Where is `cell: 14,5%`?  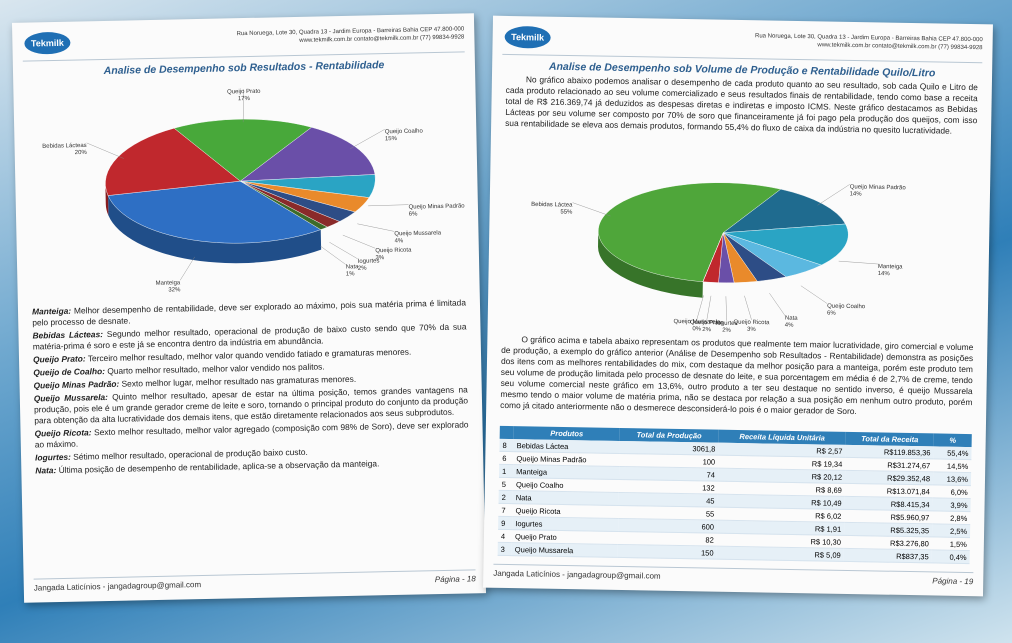 cell: 14,5% is located at coordinates (952, 465).